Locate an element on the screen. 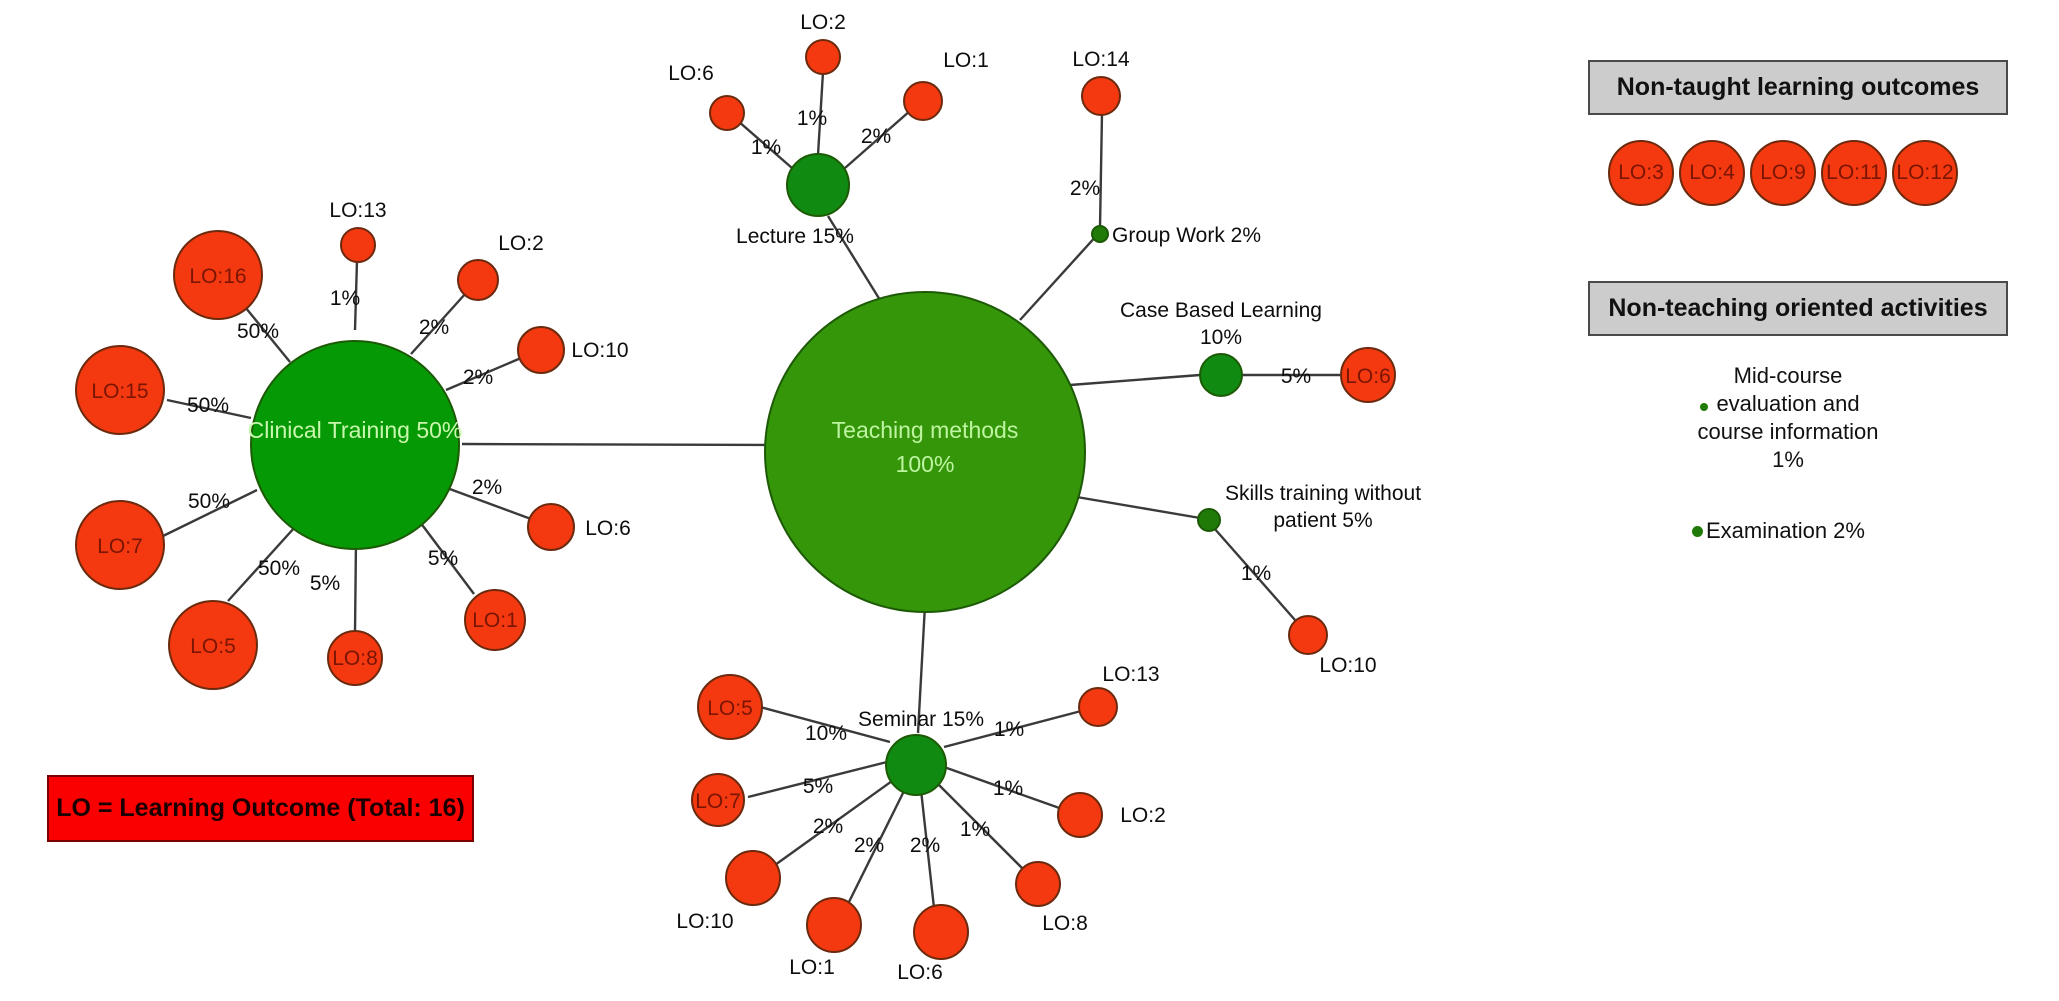 This screenshot has height=1001, width=2059. node-lo-1-clinical is located at coordinates (495, 620).